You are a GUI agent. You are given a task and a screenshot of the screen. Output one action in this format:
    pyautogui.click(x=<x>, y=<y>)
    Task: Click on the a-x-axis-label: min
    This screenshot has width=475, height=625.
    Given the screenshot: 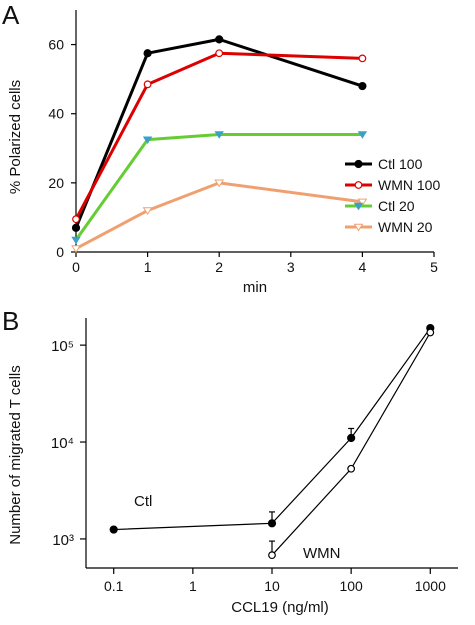 What is the action you would take?
    pyautogui.click(x=255, y=287)
    